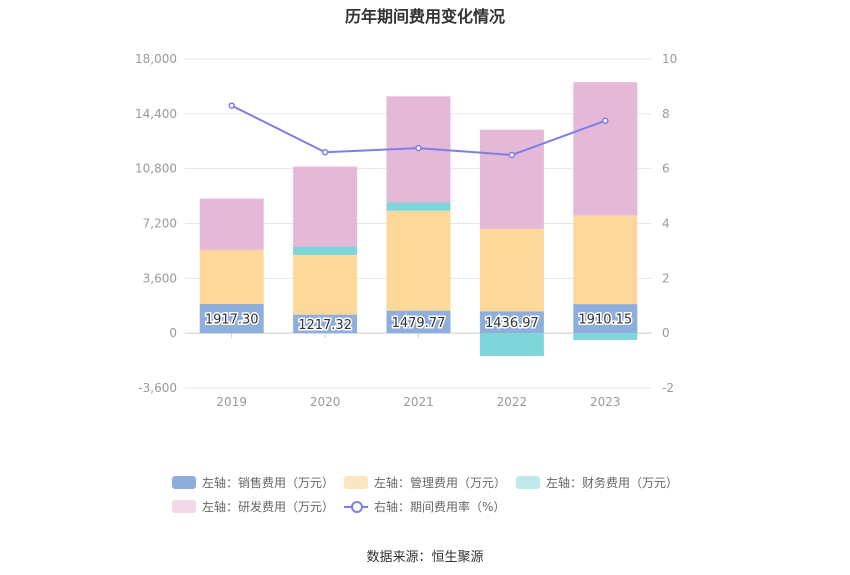 The image size is (850, 575). I want to click on left-tick-label: 0, so click(173, 333).